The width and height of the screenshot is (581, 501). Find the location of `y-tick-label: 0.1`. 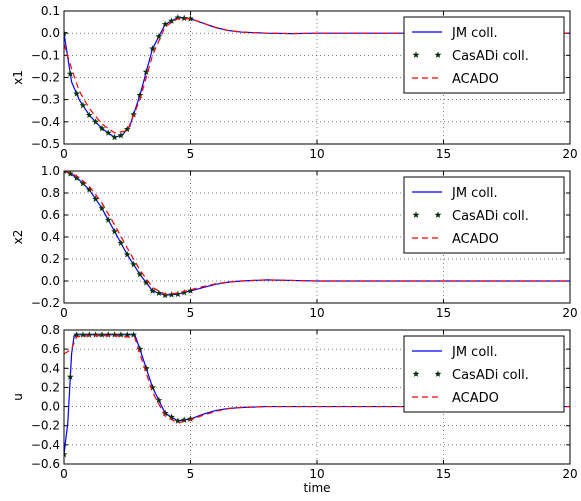

y-tick-label: 0.1 is located at coordinates (50, 11).